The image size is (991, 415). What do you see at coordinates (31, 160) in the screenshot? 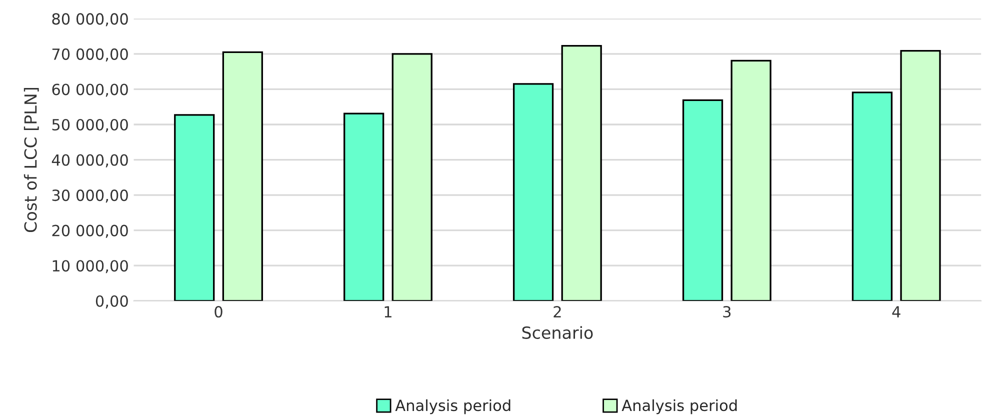
I see `y-axis-title: Cost of LCC [PLN]` at bounding box center [31, 160].